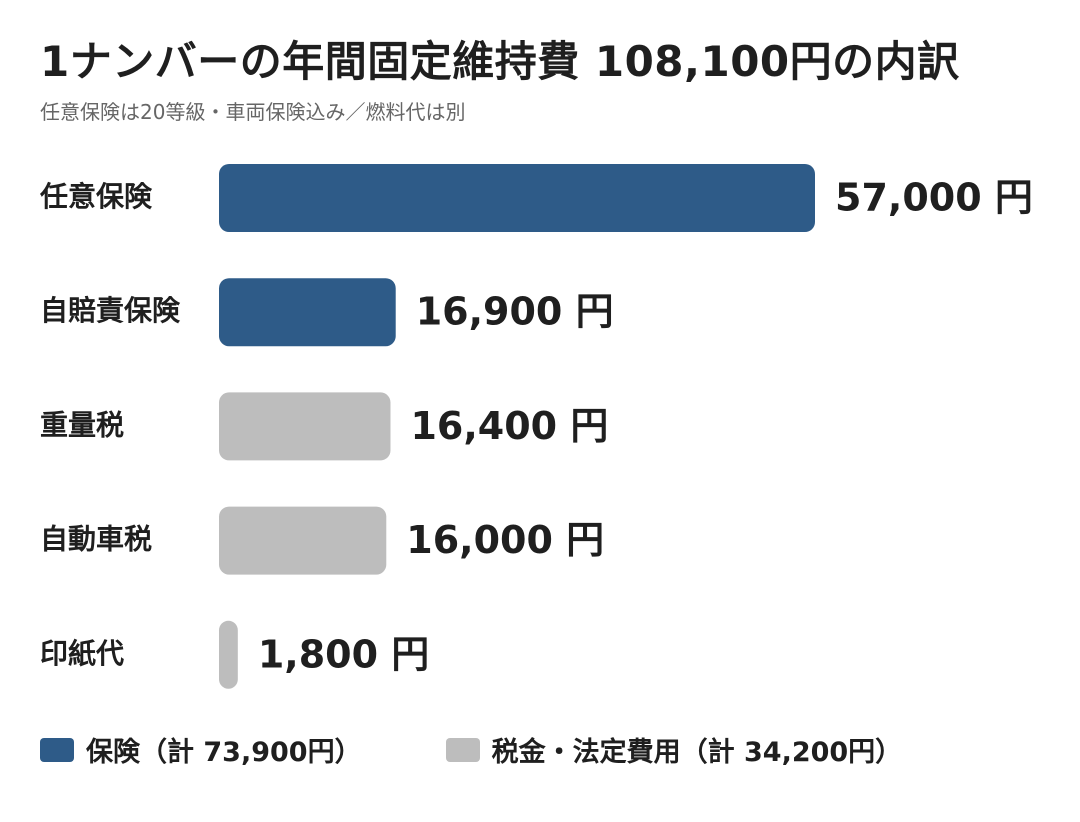  I want to click on legend-swatch-tax, so click(462, 749).